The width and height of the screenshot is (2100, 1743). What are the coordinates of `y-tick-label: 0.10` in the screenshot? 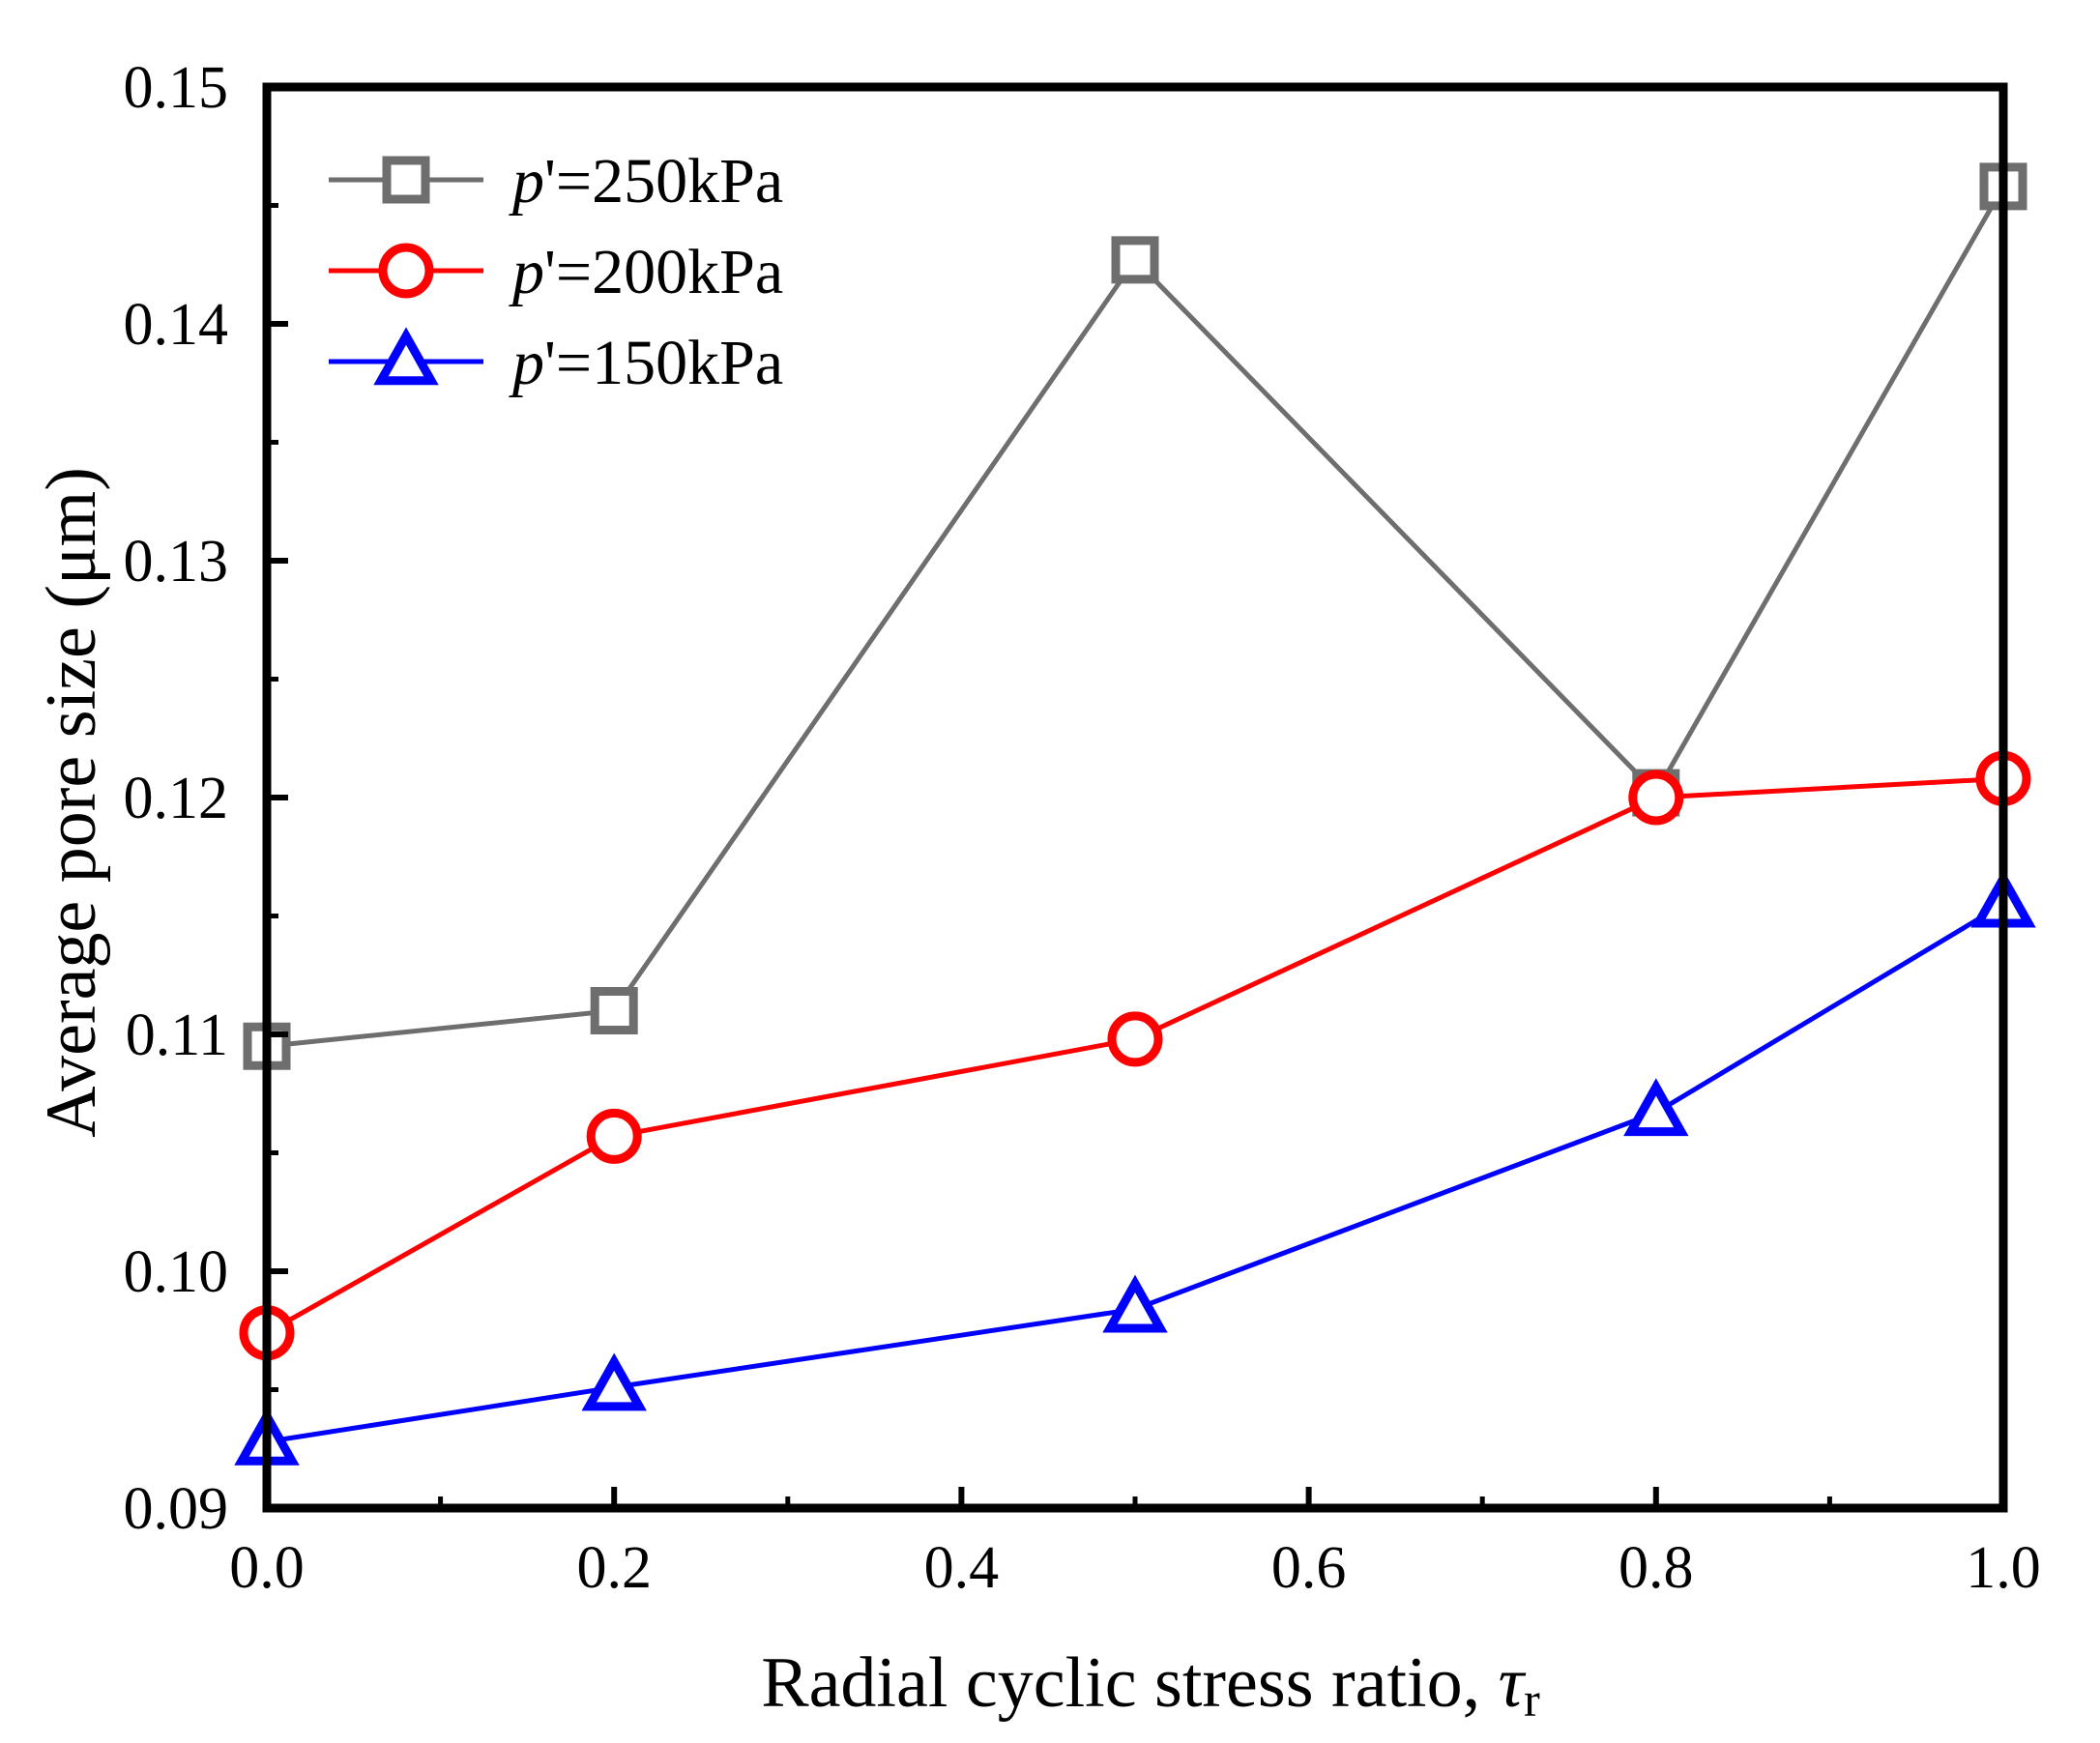 It's located at (176, 1272).